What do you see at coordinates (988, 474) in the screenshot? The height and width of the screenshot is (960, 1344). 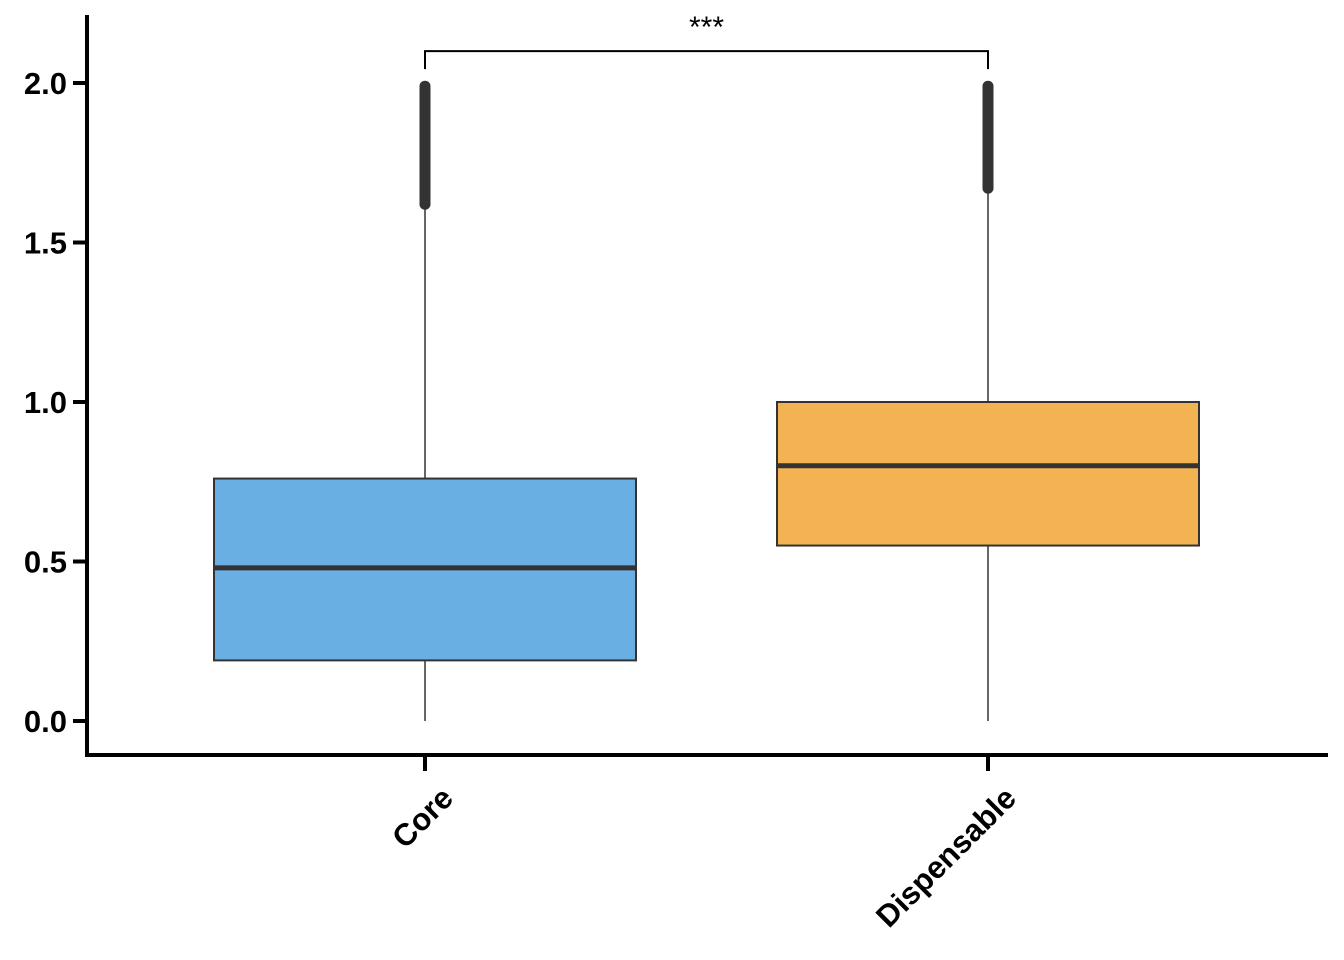 I see `interquartile-box` at bounding box center [988, 474].